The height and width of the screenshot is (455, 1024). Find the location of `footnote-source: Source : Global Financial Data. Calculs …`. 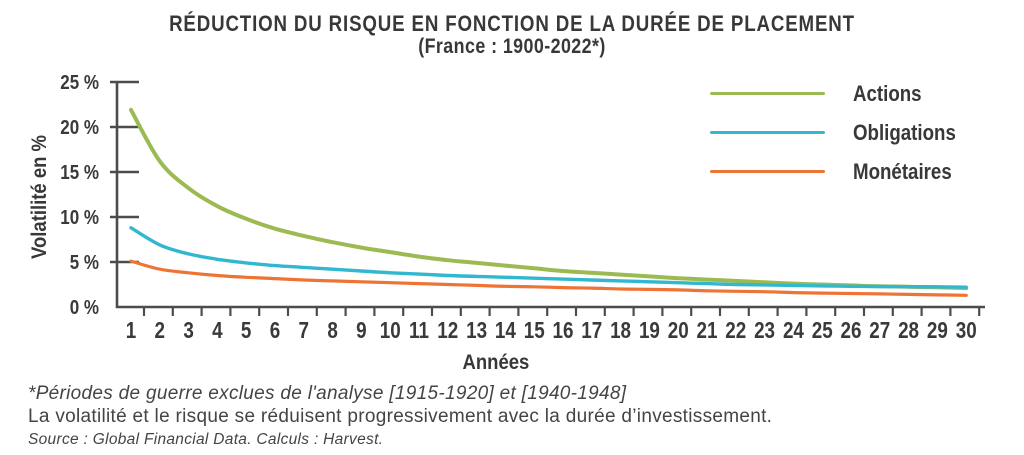

footnote-source: Source : Global Financial Data. Calculs … is located at coordinates (206, 439).